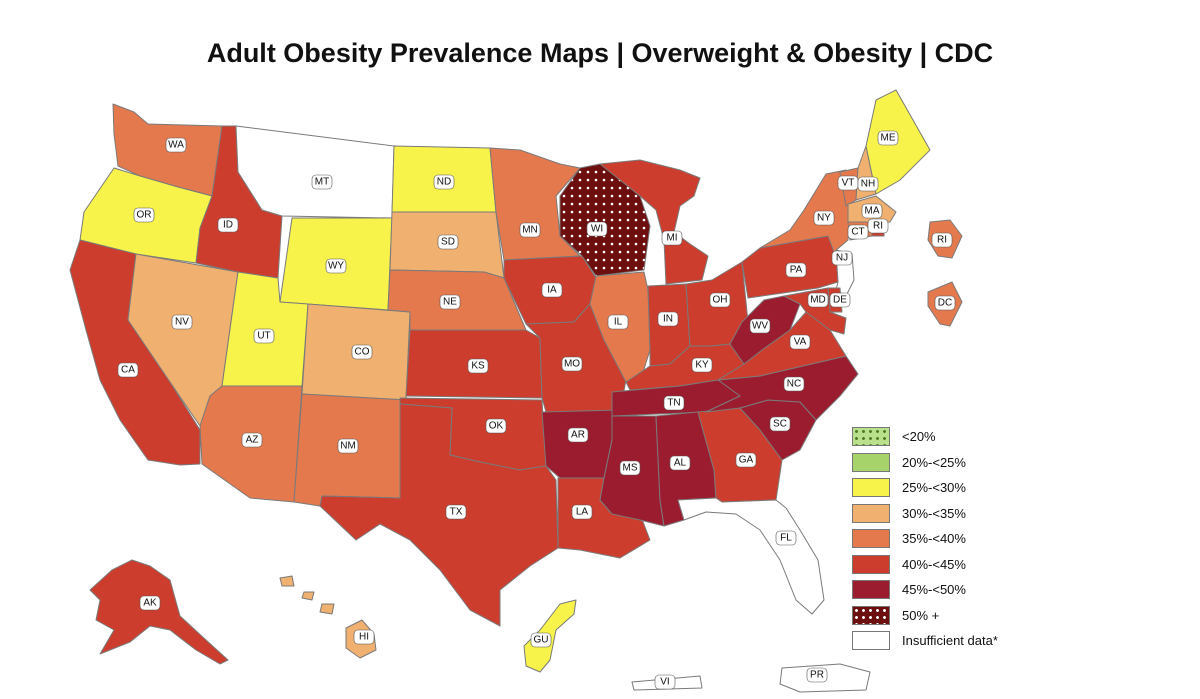 The width and height of the screenshot is (1200, 699). Describe the element at coordinates (746, 460) in the screenshot. I see `state-label-ga: GA` at that location.